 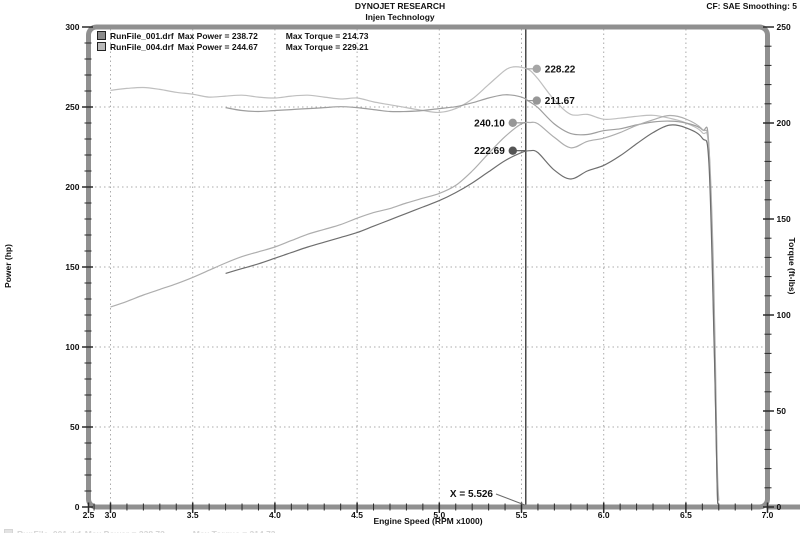 I want to click on cursor-x-label: X = 5.526, so click(x=472, y=494).